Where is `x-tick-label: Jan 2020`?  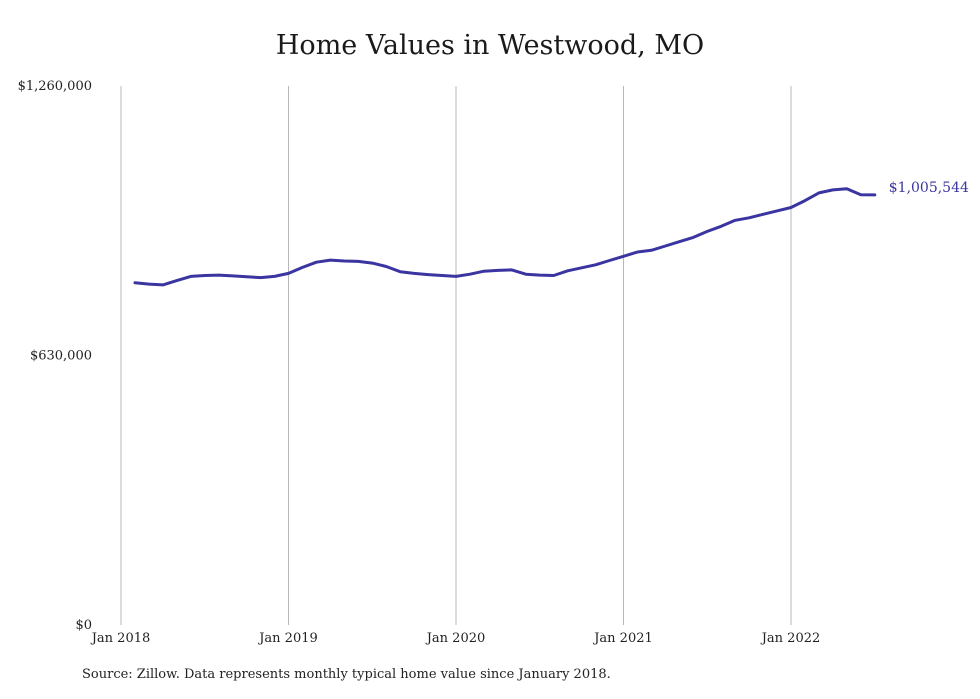
x-tick-label: Jan 2020 is located at coordinates (455, 638).